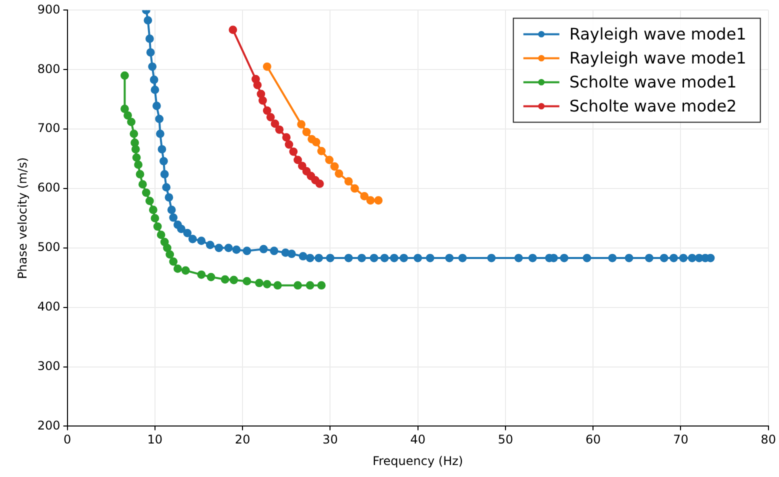  I want to click on x-tick-label: 60, so click(593, 439).